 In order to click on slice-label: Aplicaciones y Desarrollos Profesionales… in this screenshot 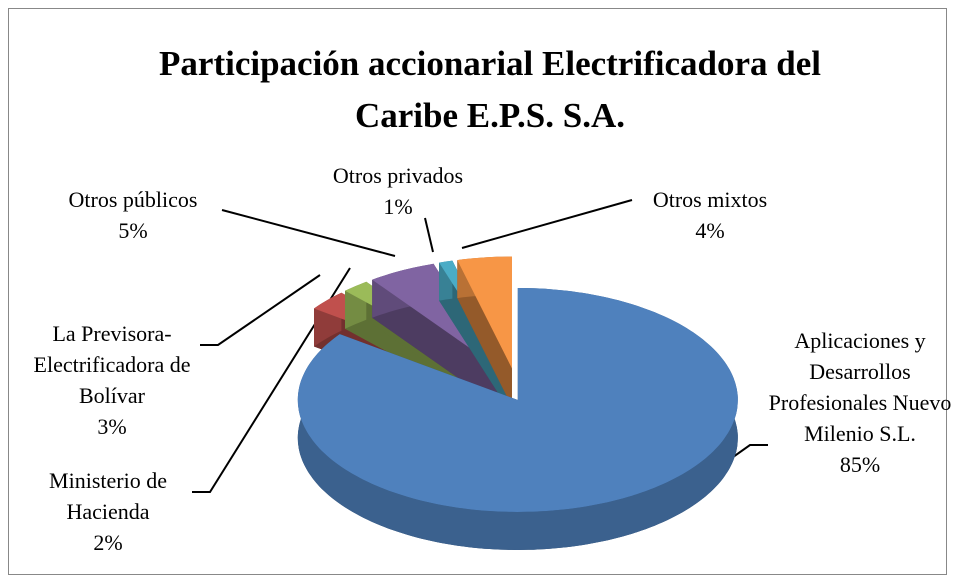, I will do `click(860, 402)`.